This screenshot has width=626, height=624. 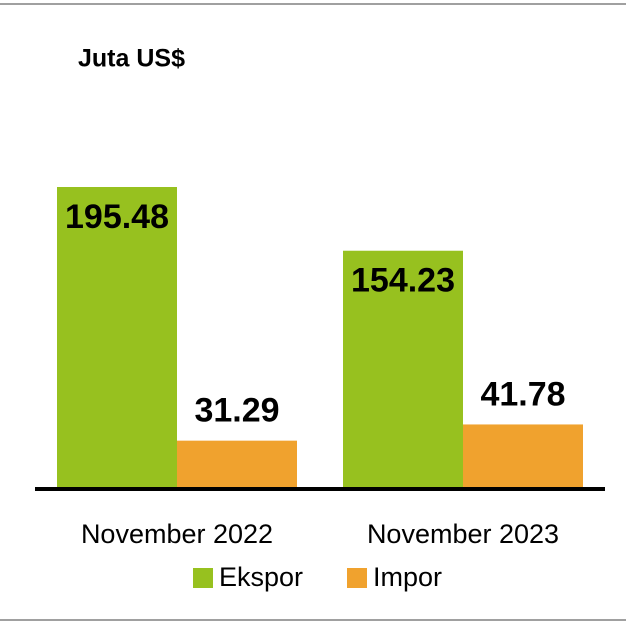 I want to click on value-label: 41.78, so click(x=522, y=394).